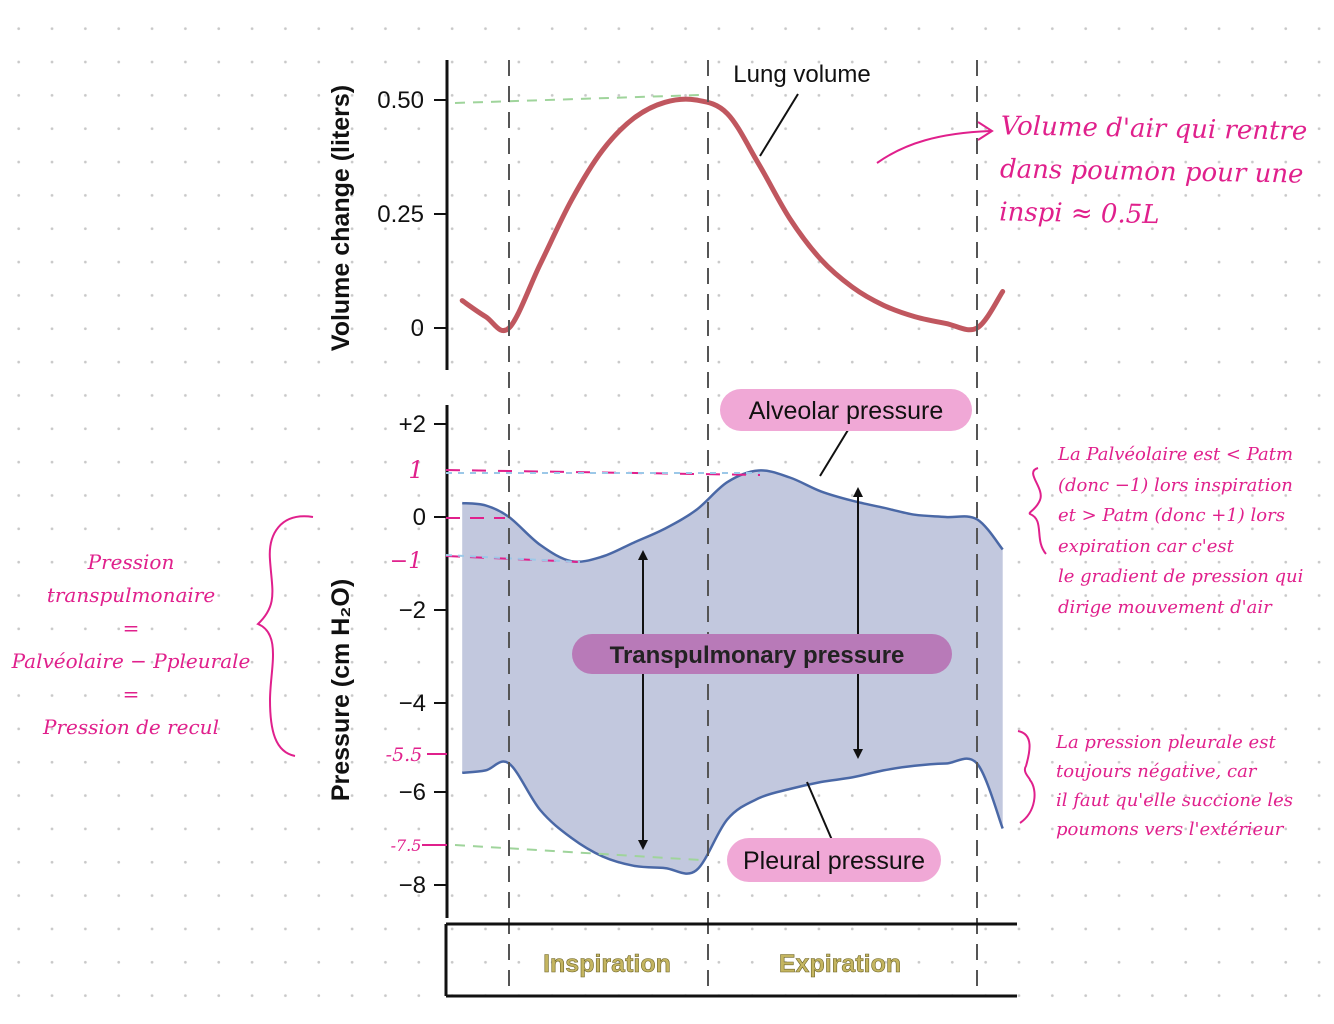  I want to click on transpulmonary-pressure-label: Transpulmonary pressure, so click(757, 655).